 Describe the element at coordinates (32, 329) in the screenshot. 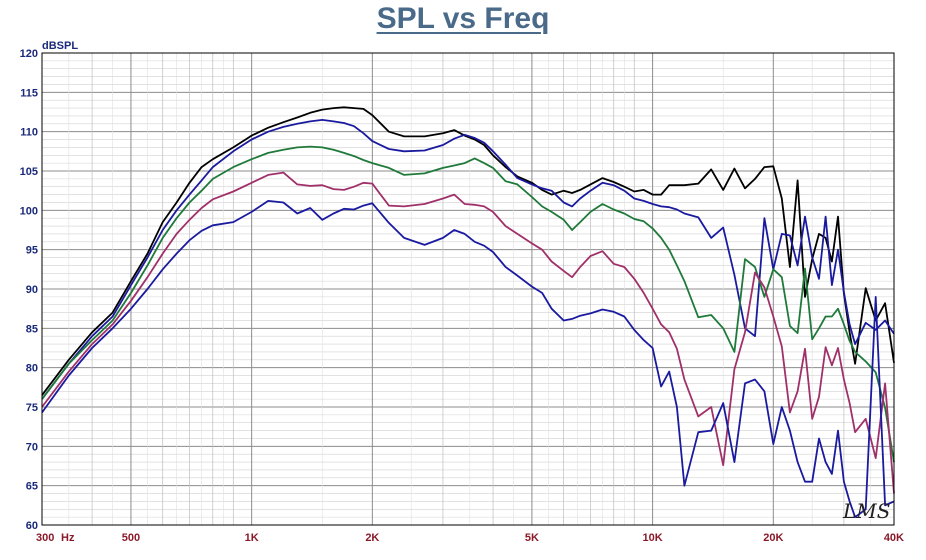

I see `y-tick-label: 85` at that location.